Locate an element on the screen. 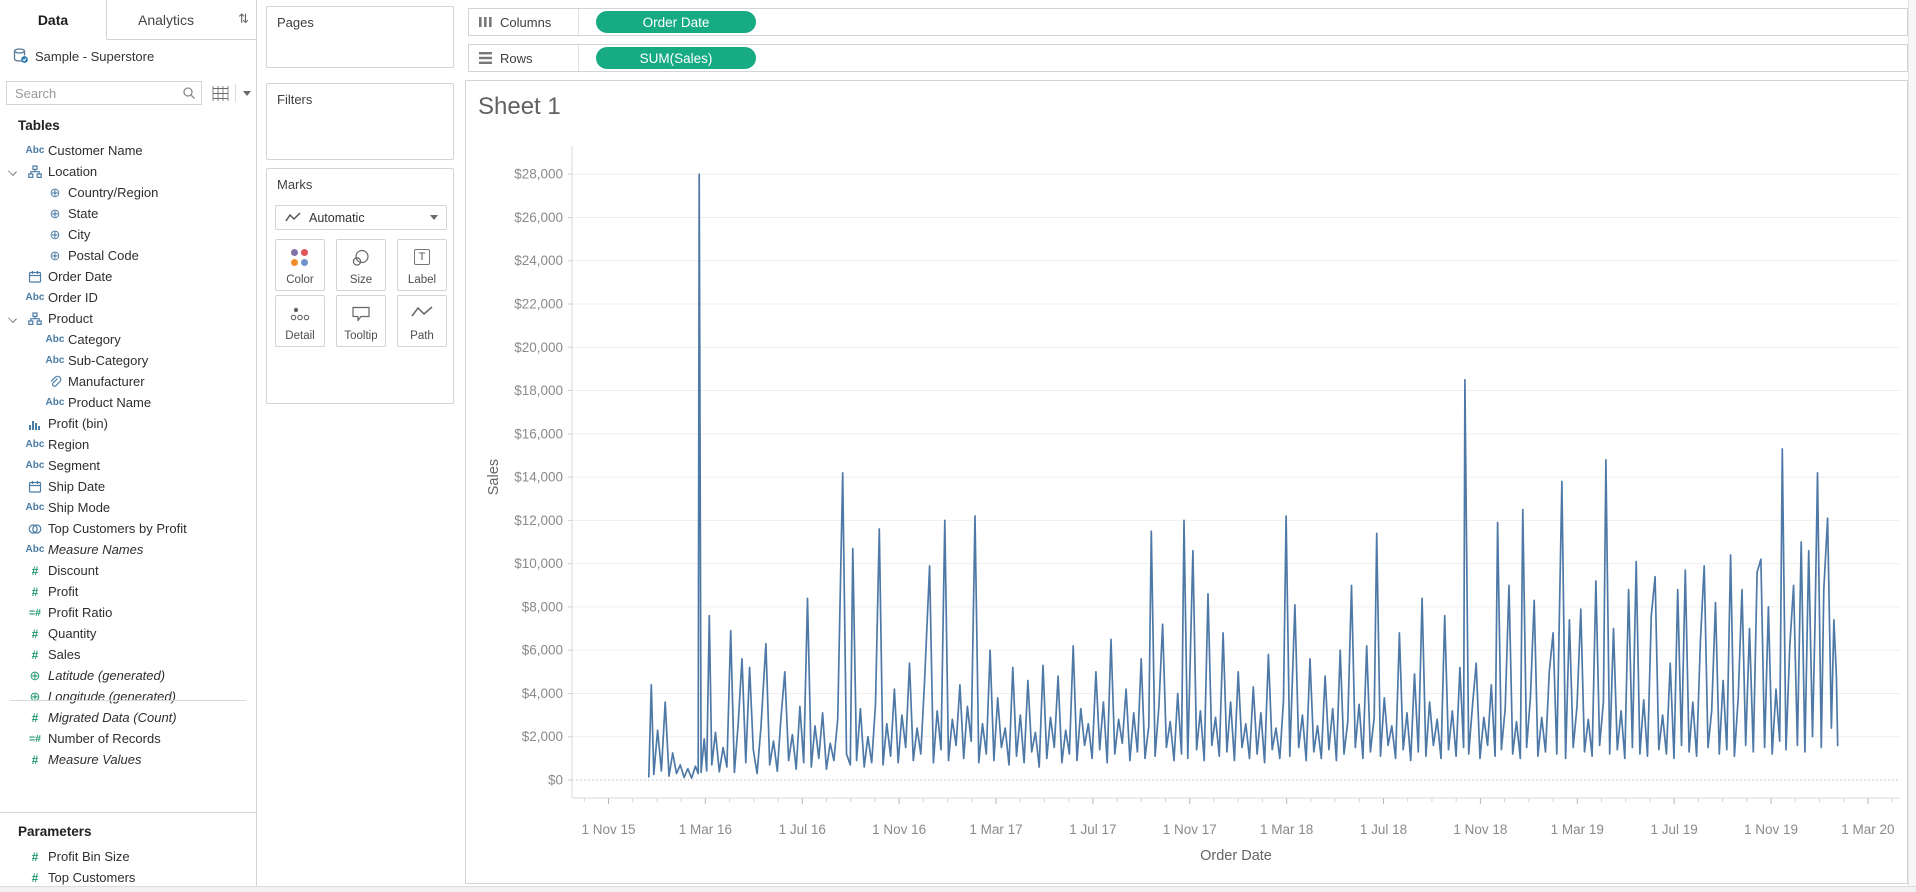 The width and height of the screenshot is (1916, 892). mark-type-value: Automatic is located at coordinates (337, 217).